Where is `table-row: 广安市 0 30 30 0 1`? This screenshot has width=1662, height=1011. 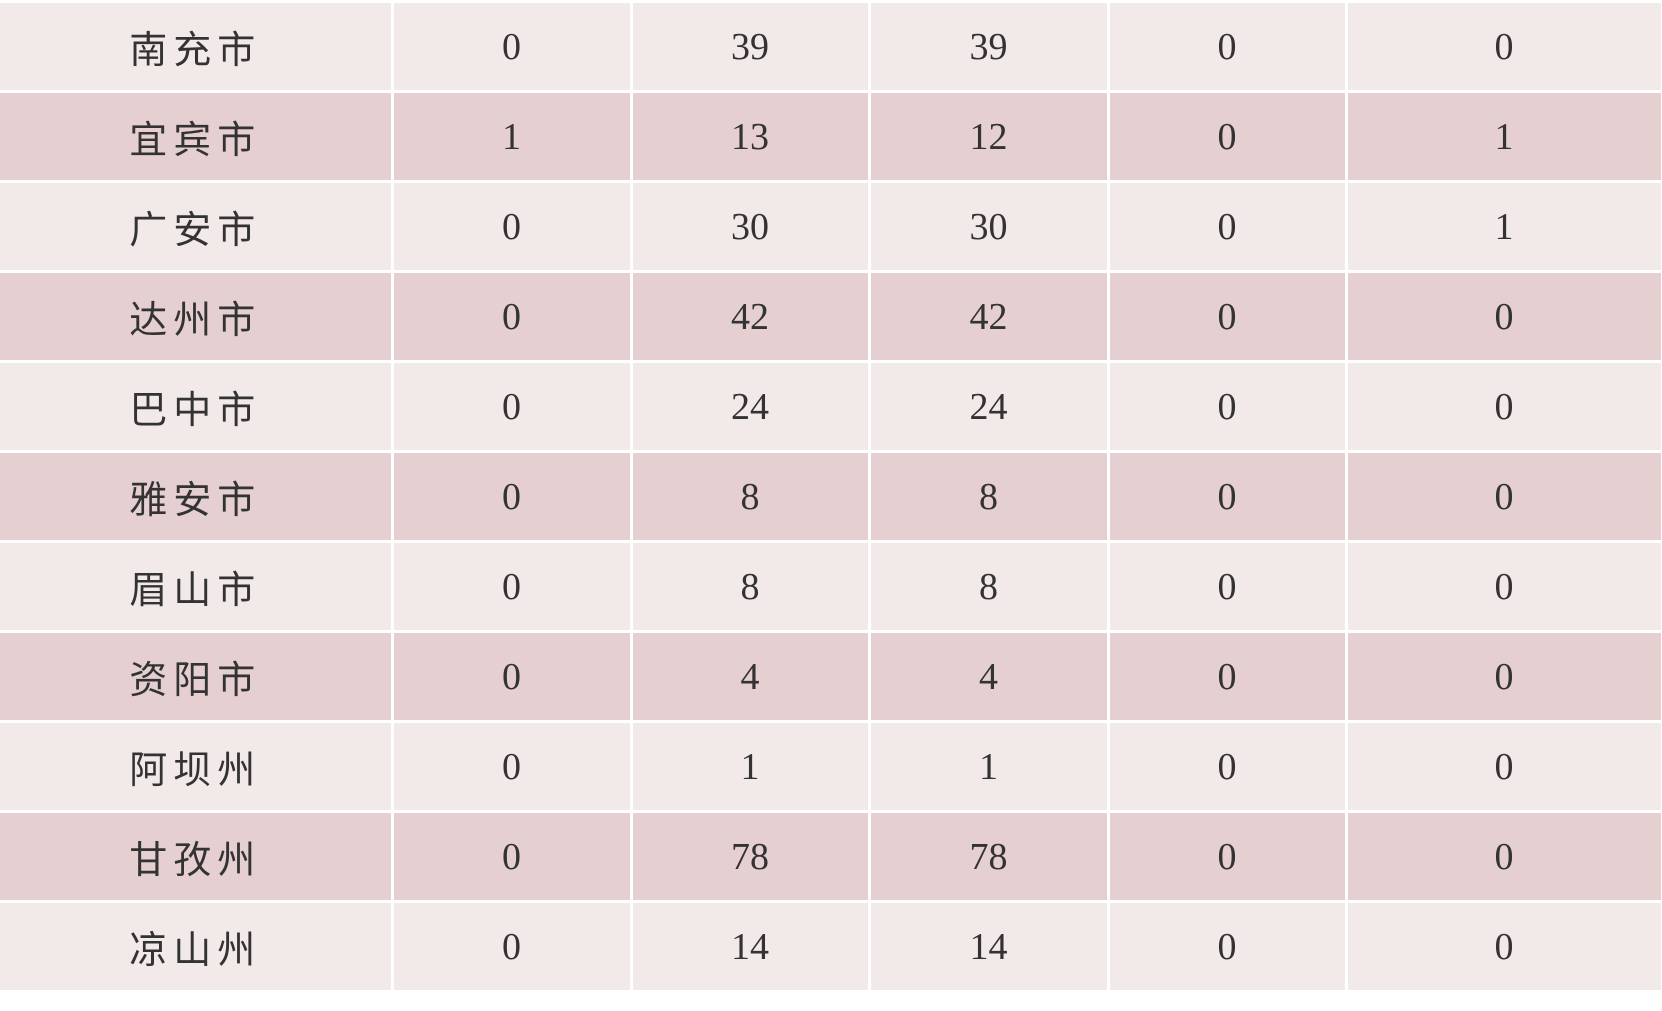
table-row: 广安市 0 30 30 0 1 is located at coordinates (831, 226).